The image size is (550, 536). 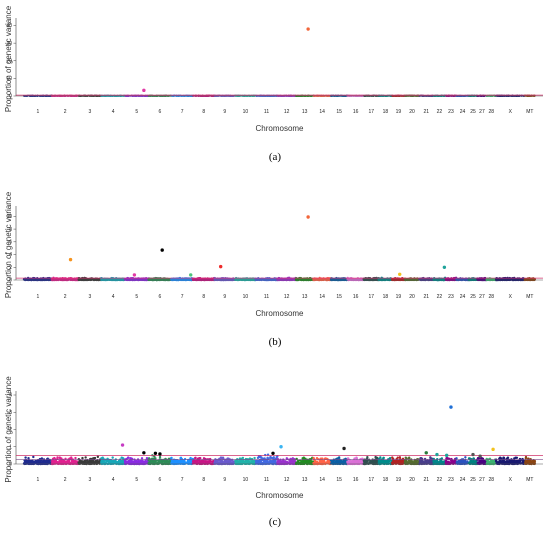 What do you see at coordinates (304, 279) in the screenshot?
I see `chromosome-13-markers` at bounding box center [304, 279].